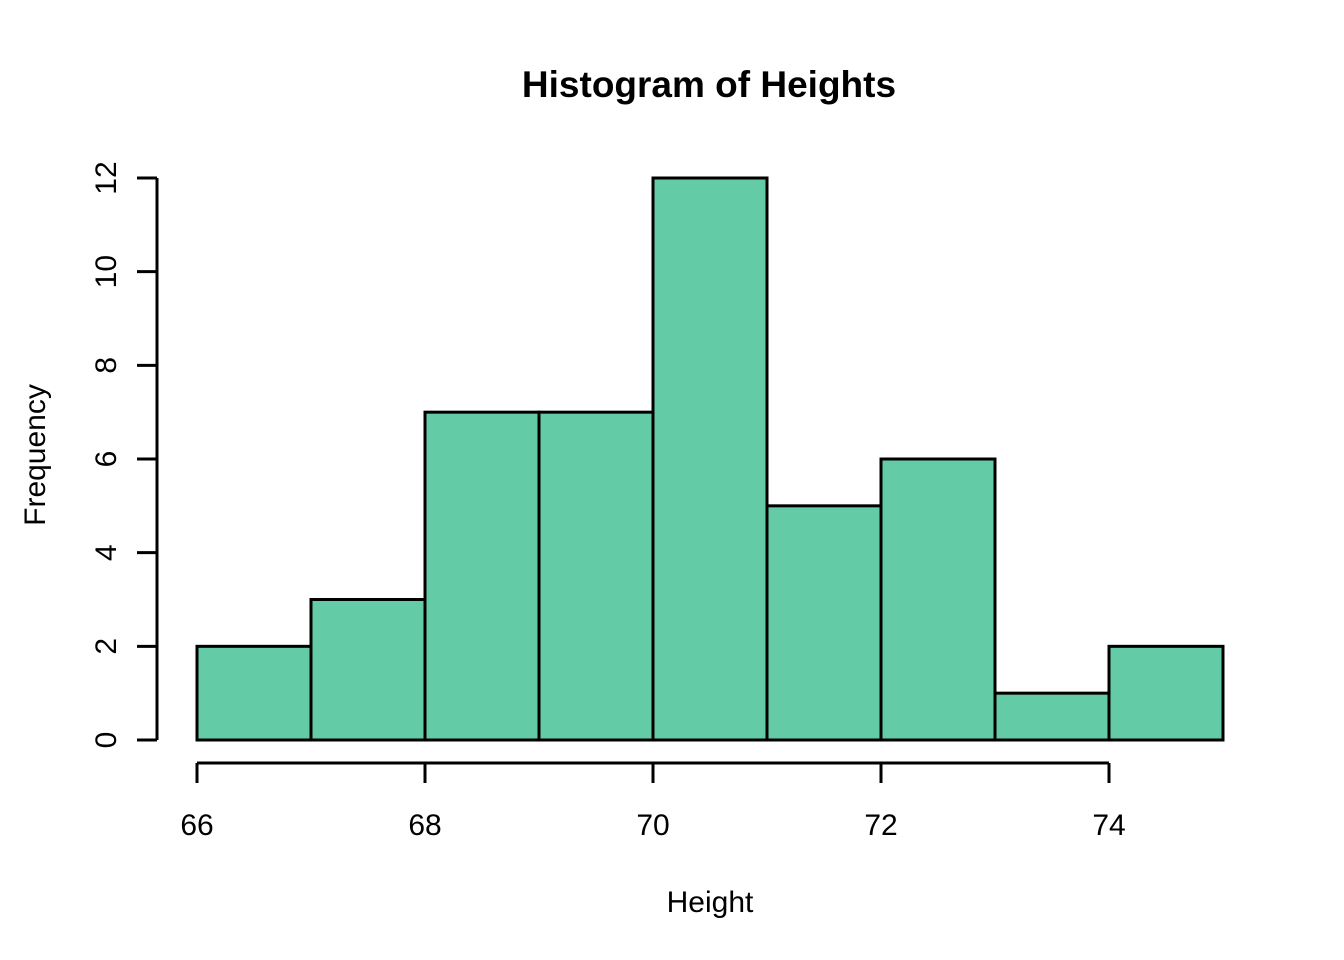  What do you see at coordinates (106, 271) in the screenshot?
I see `y-tick-label: 10` at bounding box center [106, 271].